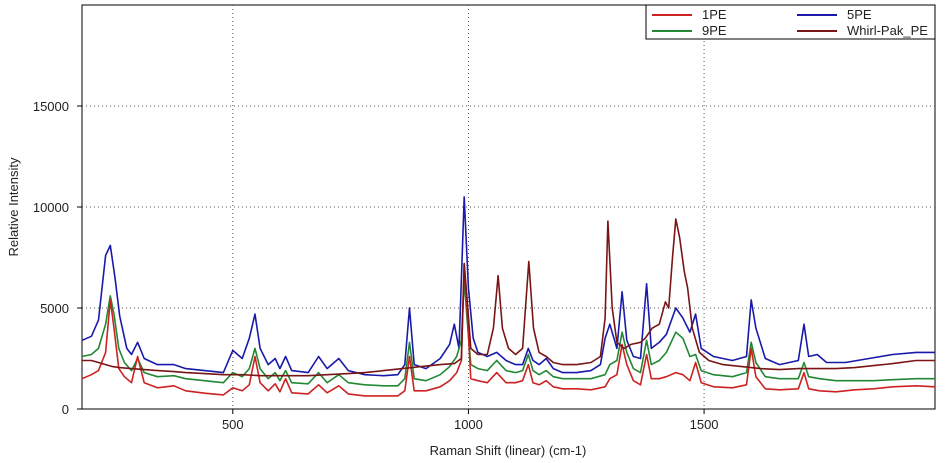 This screenshot has height=463, width=950. Describe the element at coordinates (54, 308) in the screenshot. I see `y-tick-label: 5000` at that location.